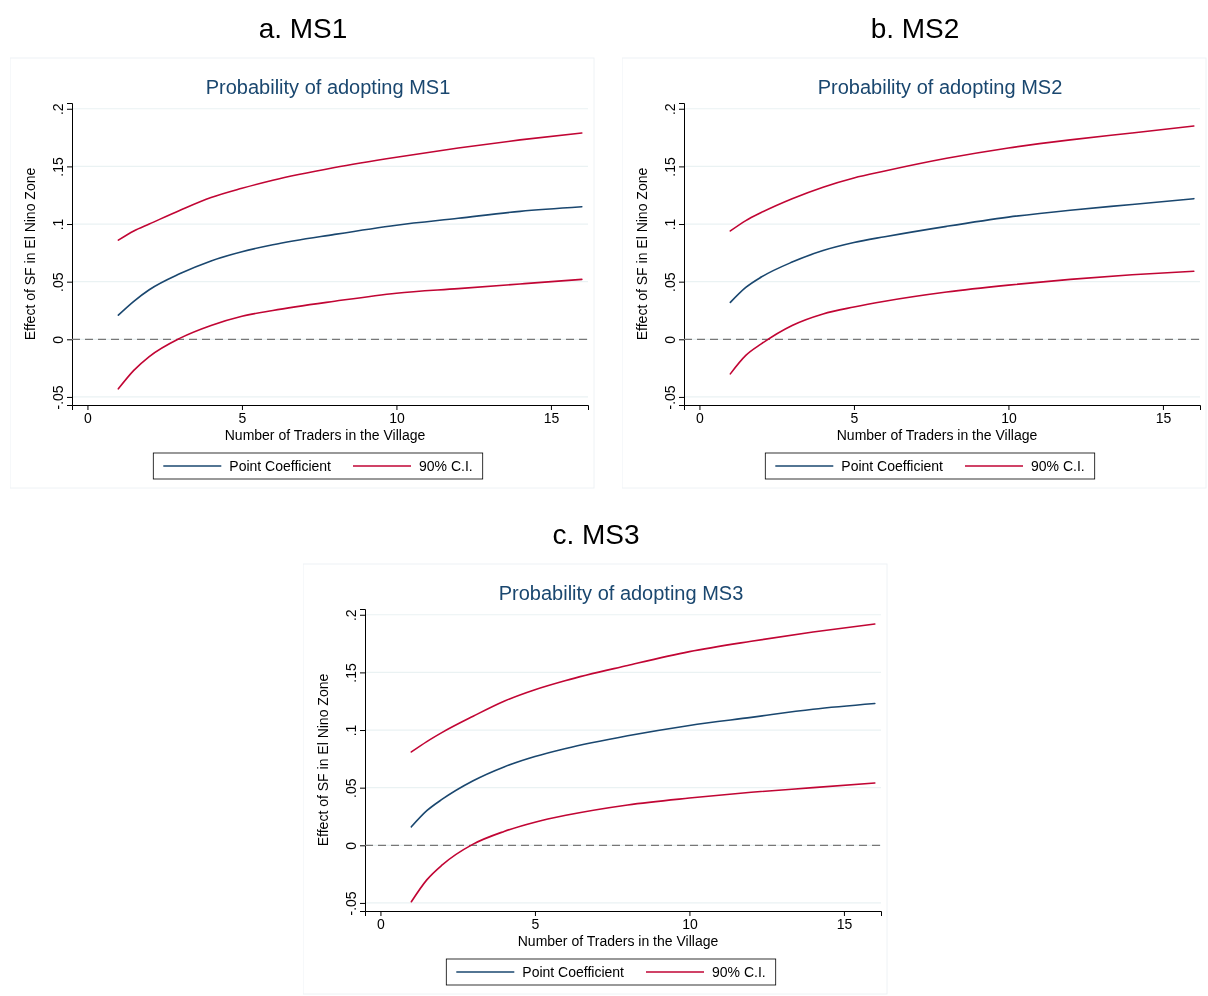  What do you see at coordinates (940, 87) in the screenshot?
I see `chart-subtitle: Probability of adopting MS2` at bounding box center [940, 87].